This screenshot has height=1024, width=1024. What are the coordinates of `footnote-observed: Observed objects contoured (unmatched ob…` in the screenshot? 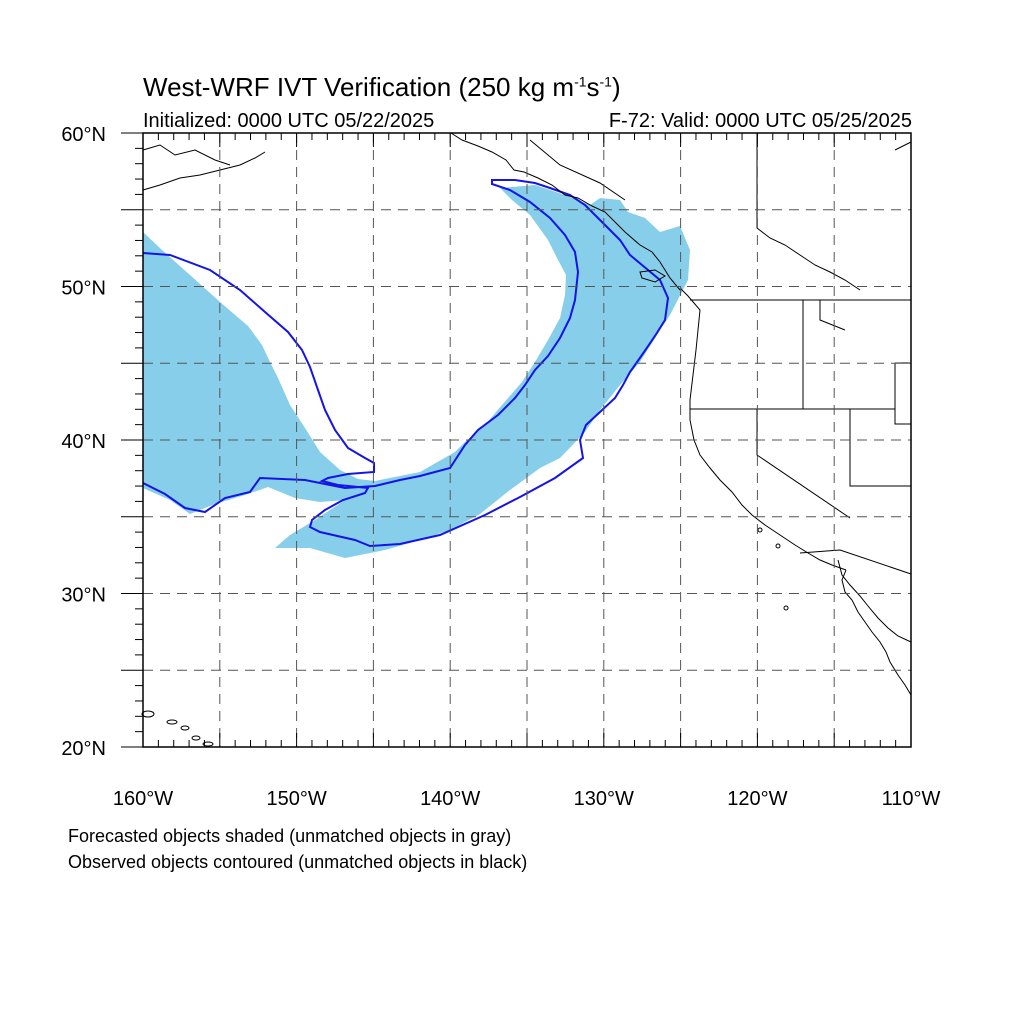 It's located at (298, 862).